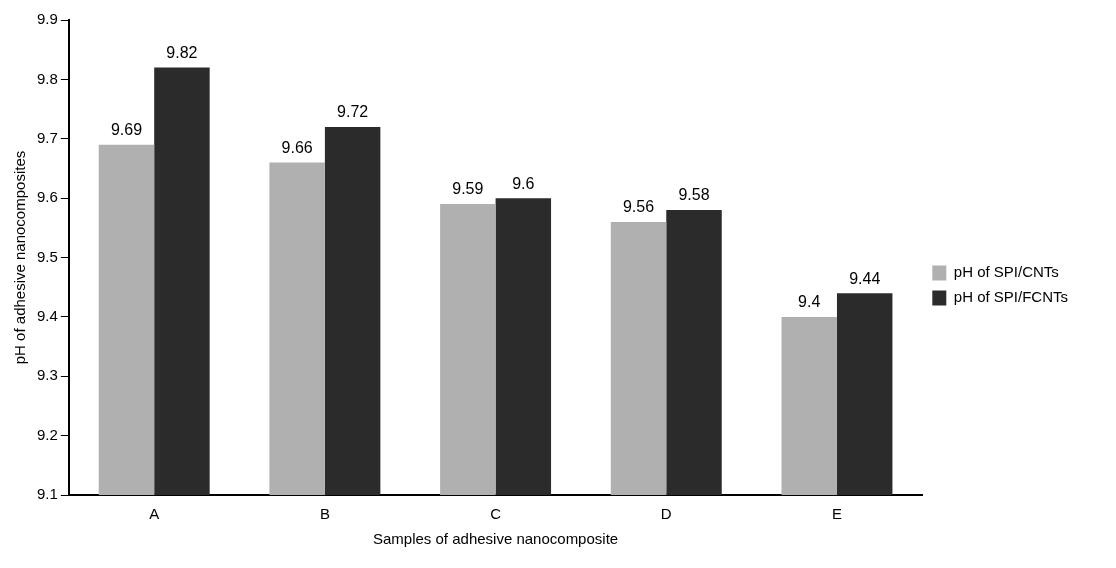 The image size is (1116, 568). I want to click on y-tick-label: 9.2, so click(47, 434).